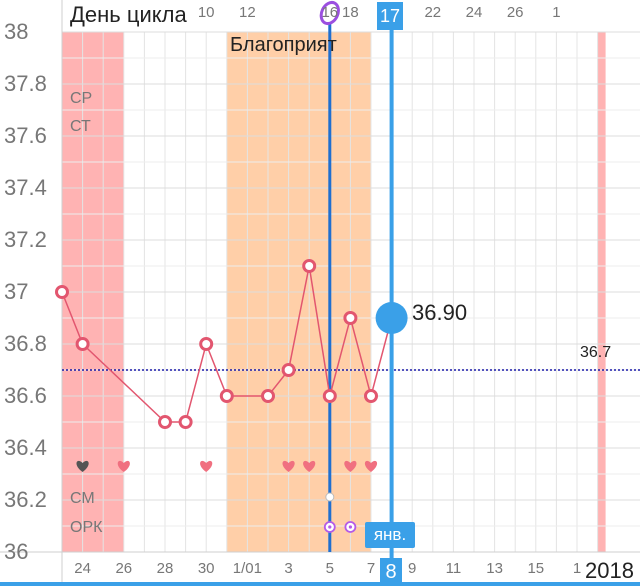 The width and height of the screenshot is (640, 586). I want to click on y-tick-label: 36, so click(16, 551).